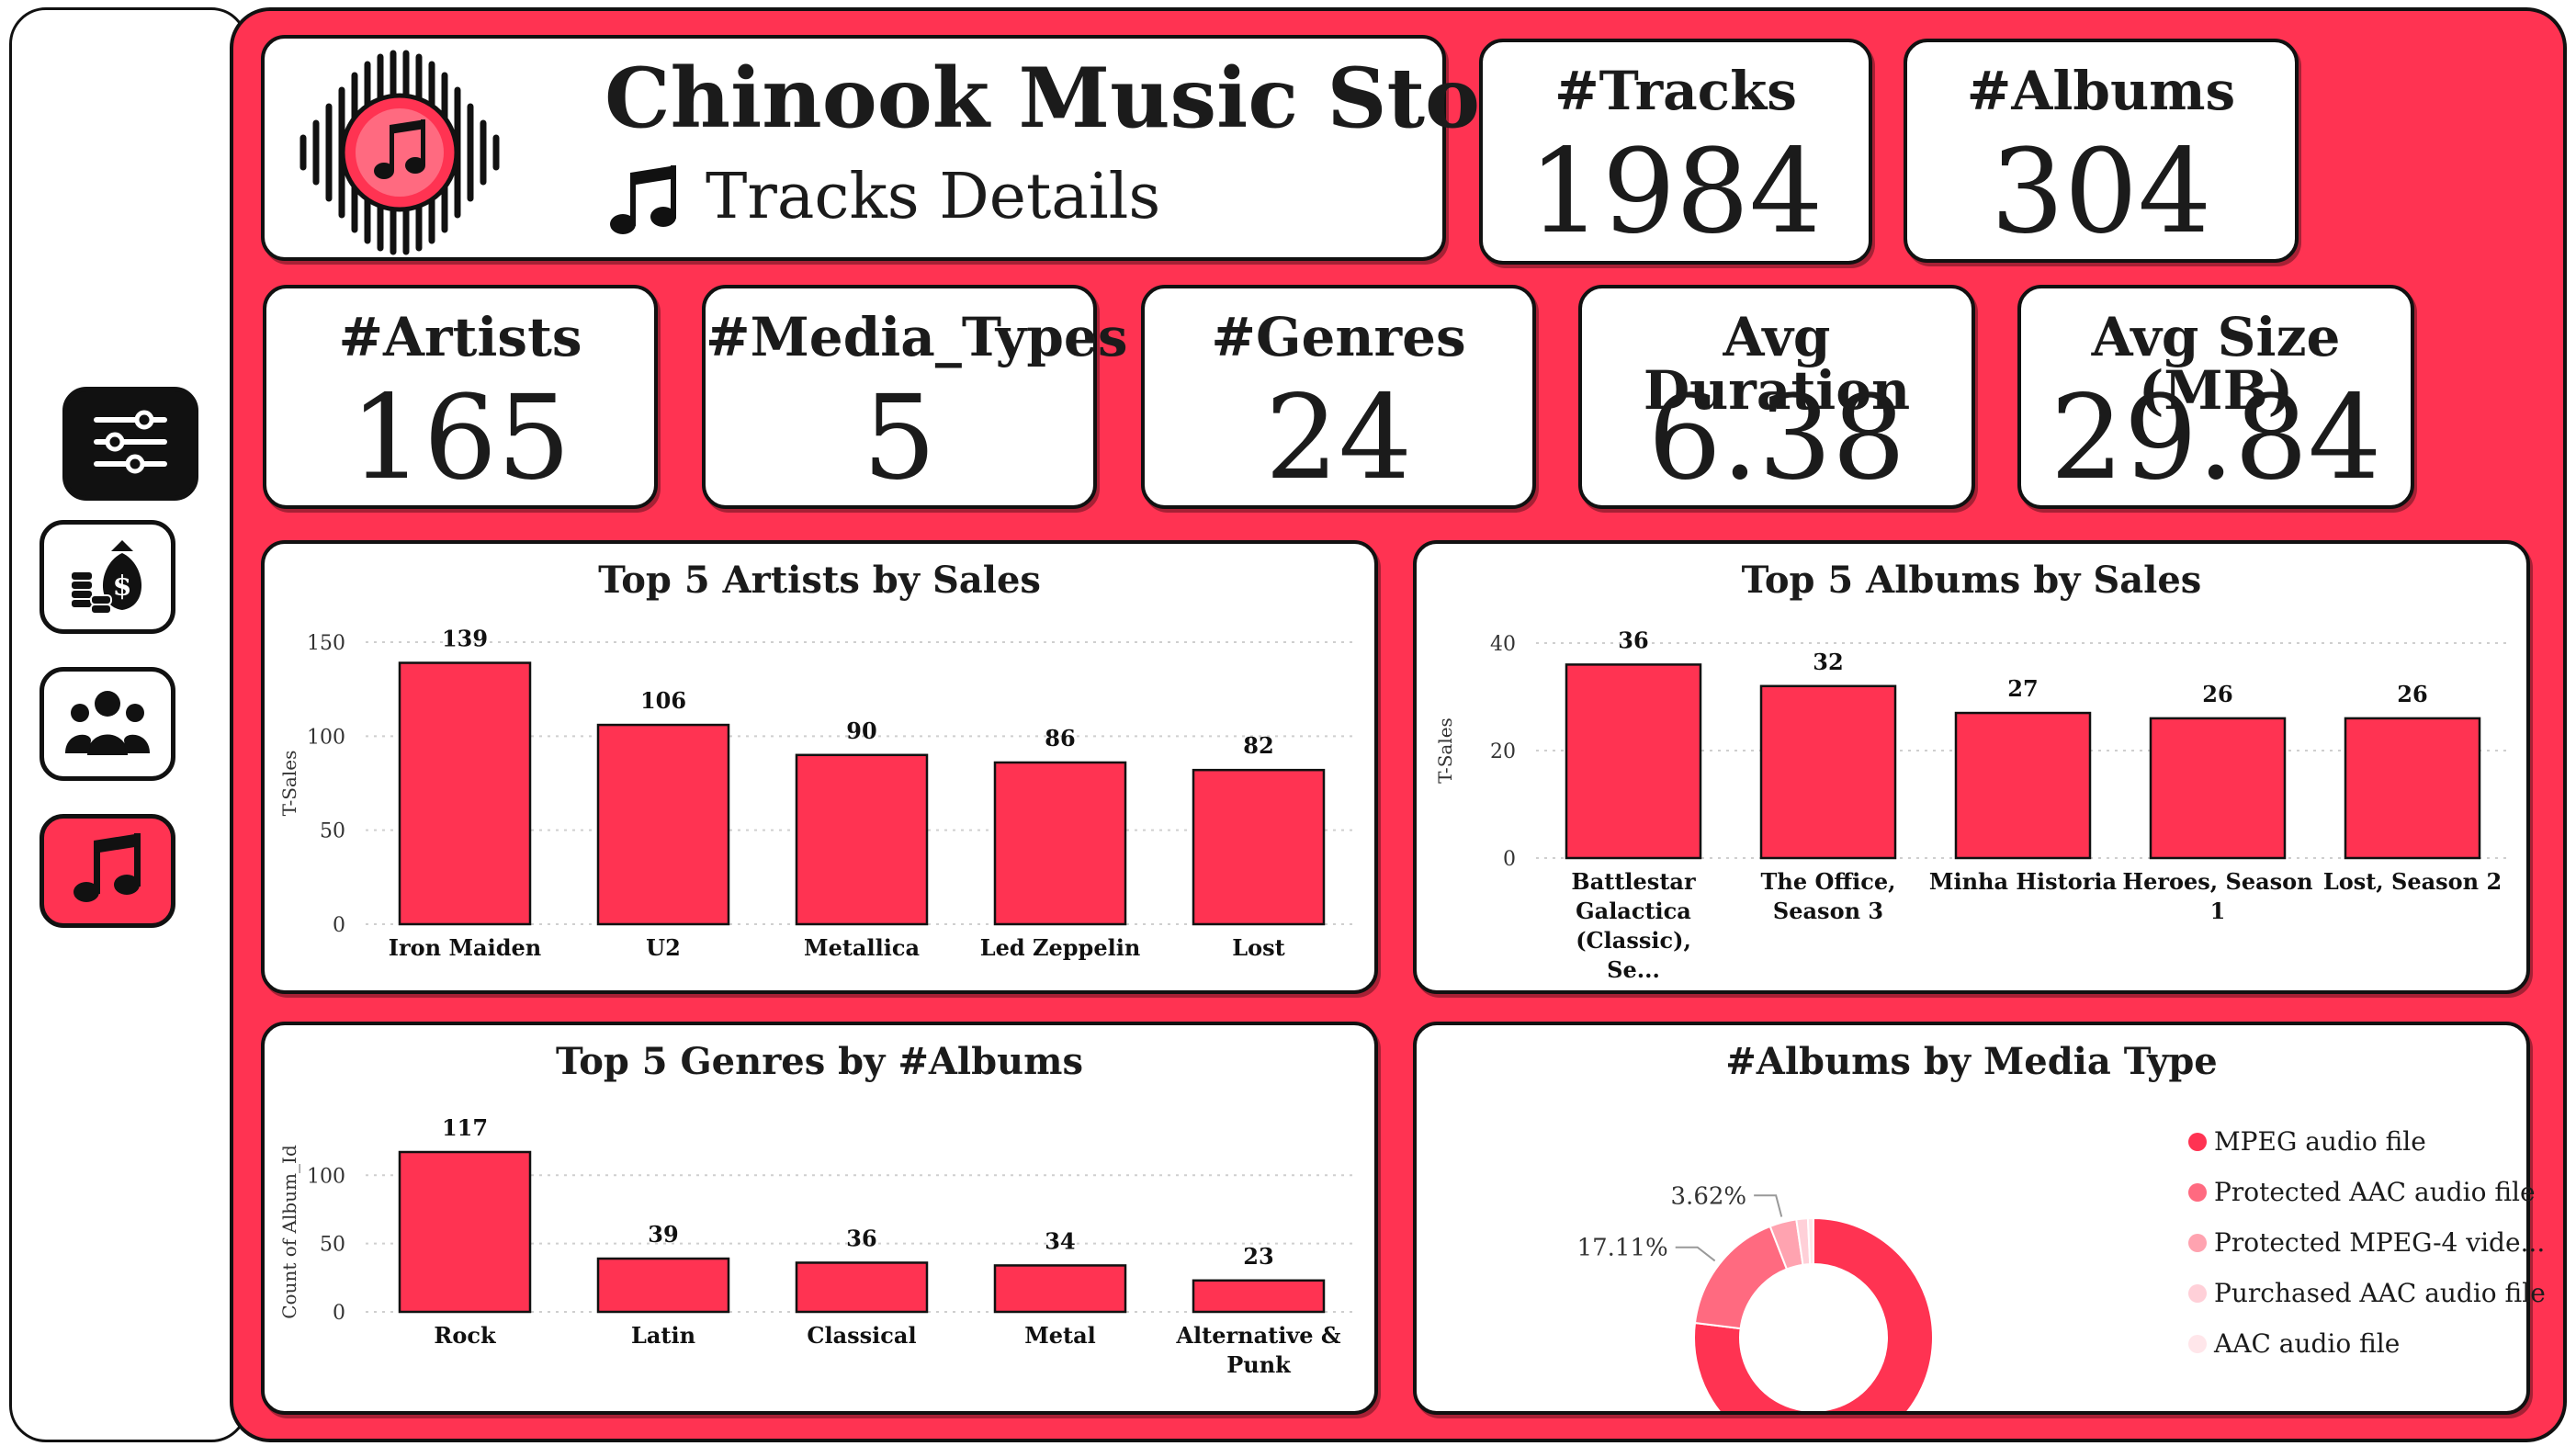 The width and height of the screenshot is (2576, 1446). Describe the element at coordinates (1633, 881) in the screenshot. I see `x-tick-label: Battlestar` at that location.